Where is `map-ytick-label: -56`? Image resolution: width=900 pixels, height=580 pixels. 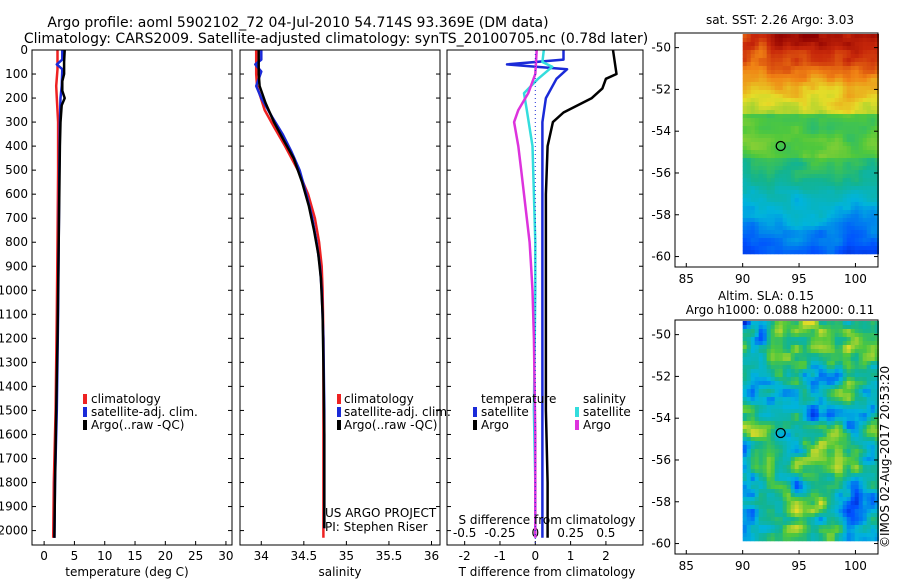
map-ytick-label: -56 is located at coordinates (661, 460).